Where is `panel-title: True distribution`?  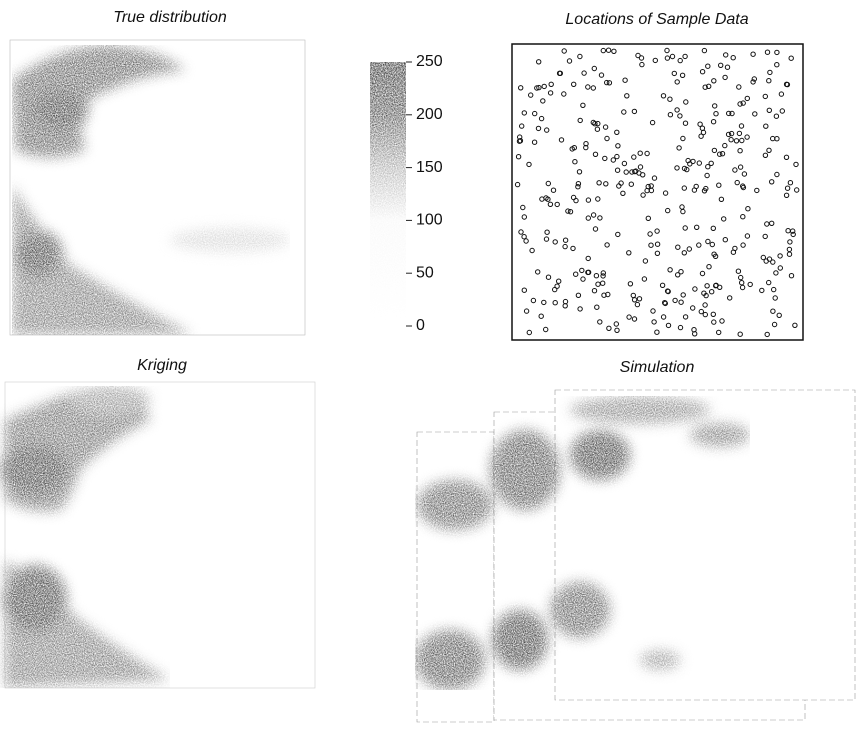
panel-title: True distribution is located at coordinates (170, 17).